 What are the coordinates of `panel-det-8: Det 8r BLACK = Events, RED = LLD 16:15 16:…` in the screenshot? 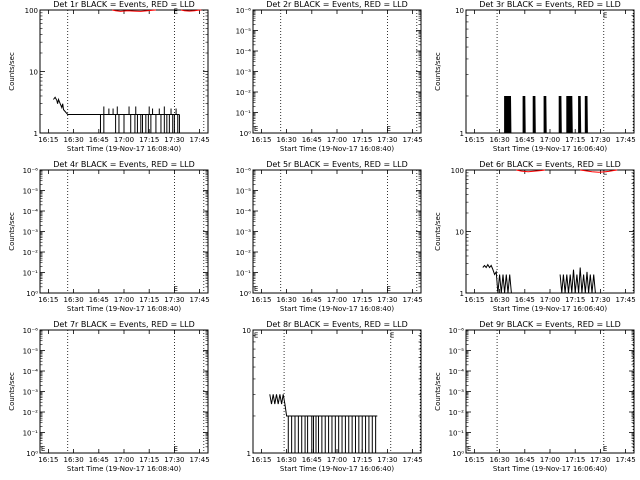 It's located at (332, 396).